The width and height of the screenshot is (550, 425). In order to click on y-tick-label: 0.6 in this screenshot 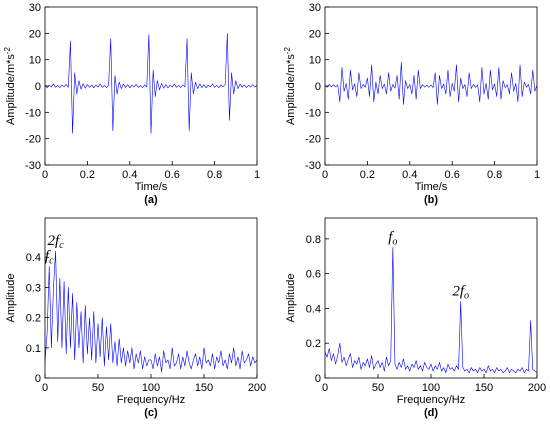, I will do `click(313, 275)`.